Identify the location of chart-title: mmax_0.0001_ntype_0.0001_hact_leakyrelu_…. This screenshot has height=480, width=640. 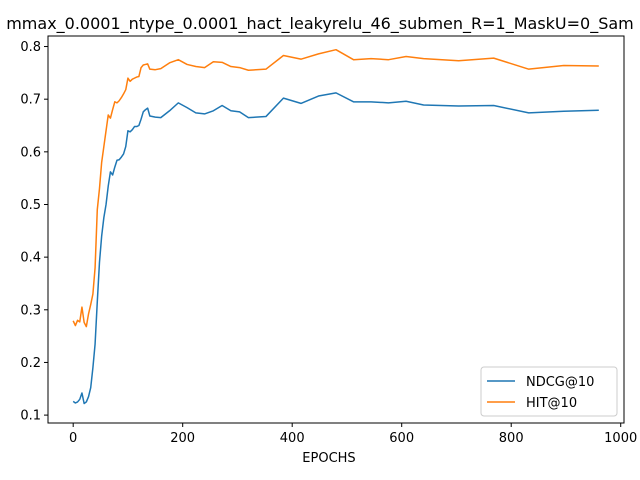
(320, 24).